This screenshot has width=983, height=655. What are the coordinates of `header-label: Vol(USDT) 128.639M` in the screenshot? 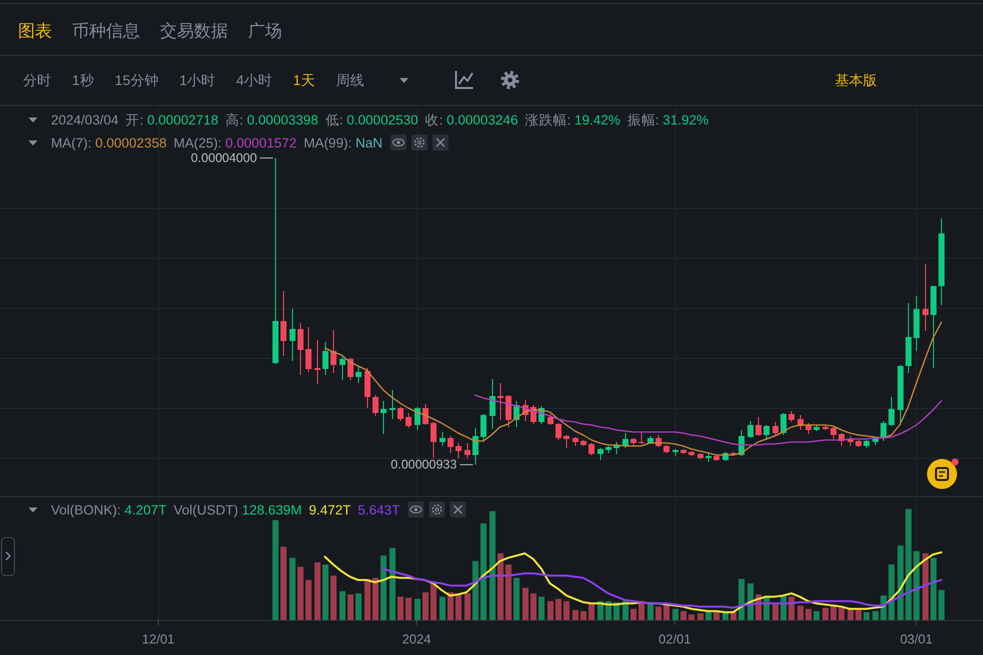 It's located at (238, 509).